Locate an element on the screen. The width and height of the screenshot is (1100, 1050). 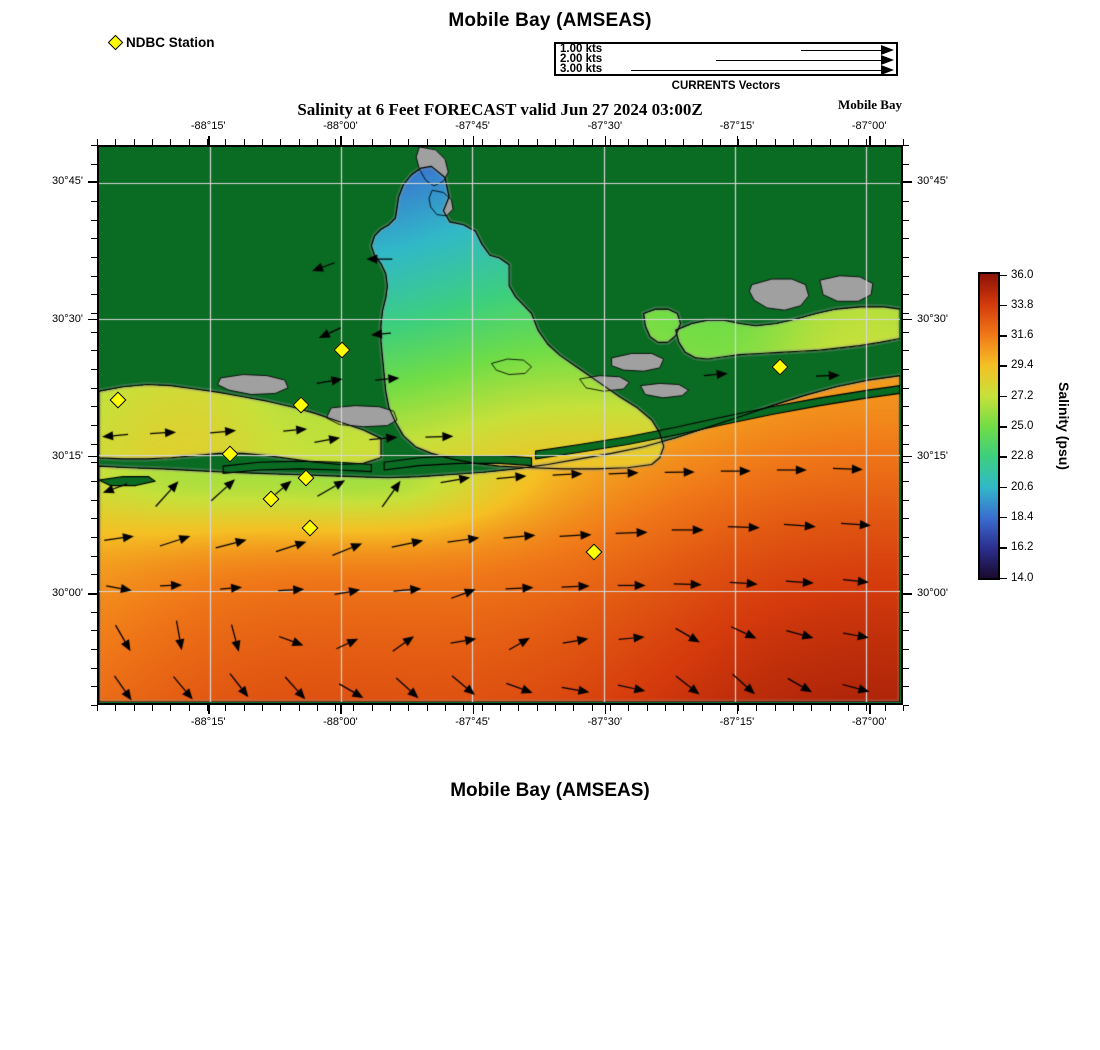
colorbar-tick-label: 25.0 is located at coordinates (1022, 426).